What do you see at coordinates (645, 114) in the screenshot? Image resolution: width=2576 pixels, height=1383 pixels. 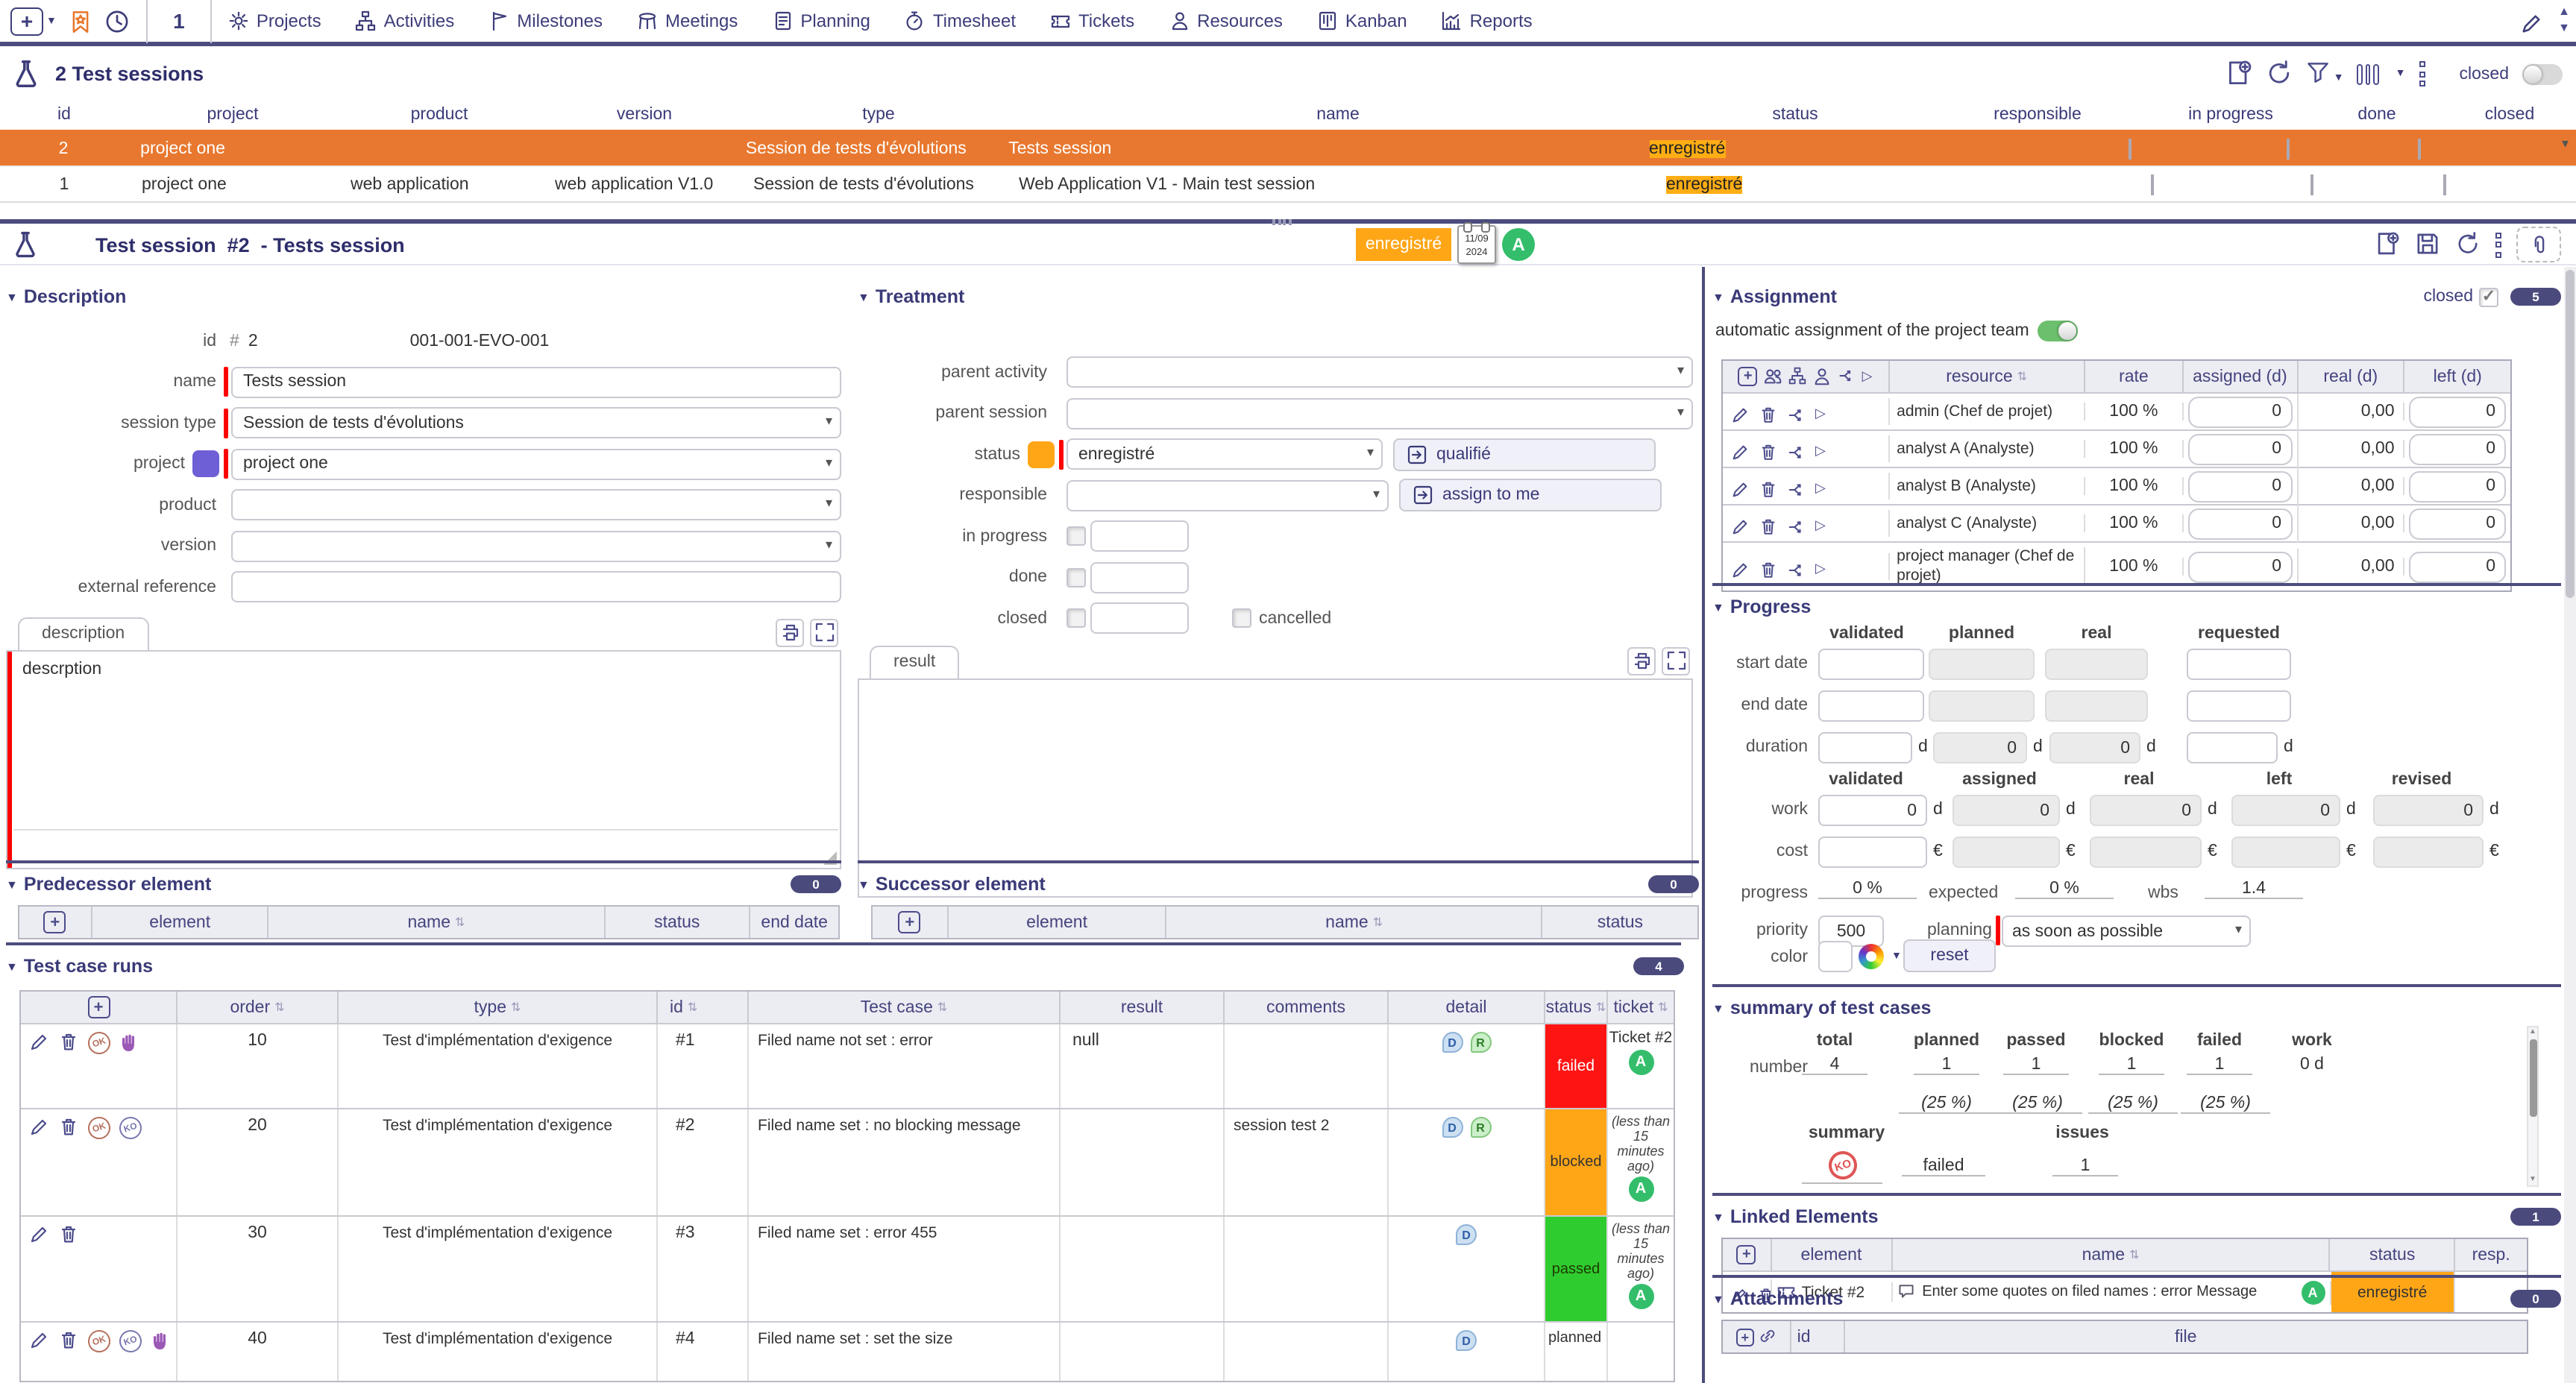 I see `col-version: version` at bounding box center [645, 114].